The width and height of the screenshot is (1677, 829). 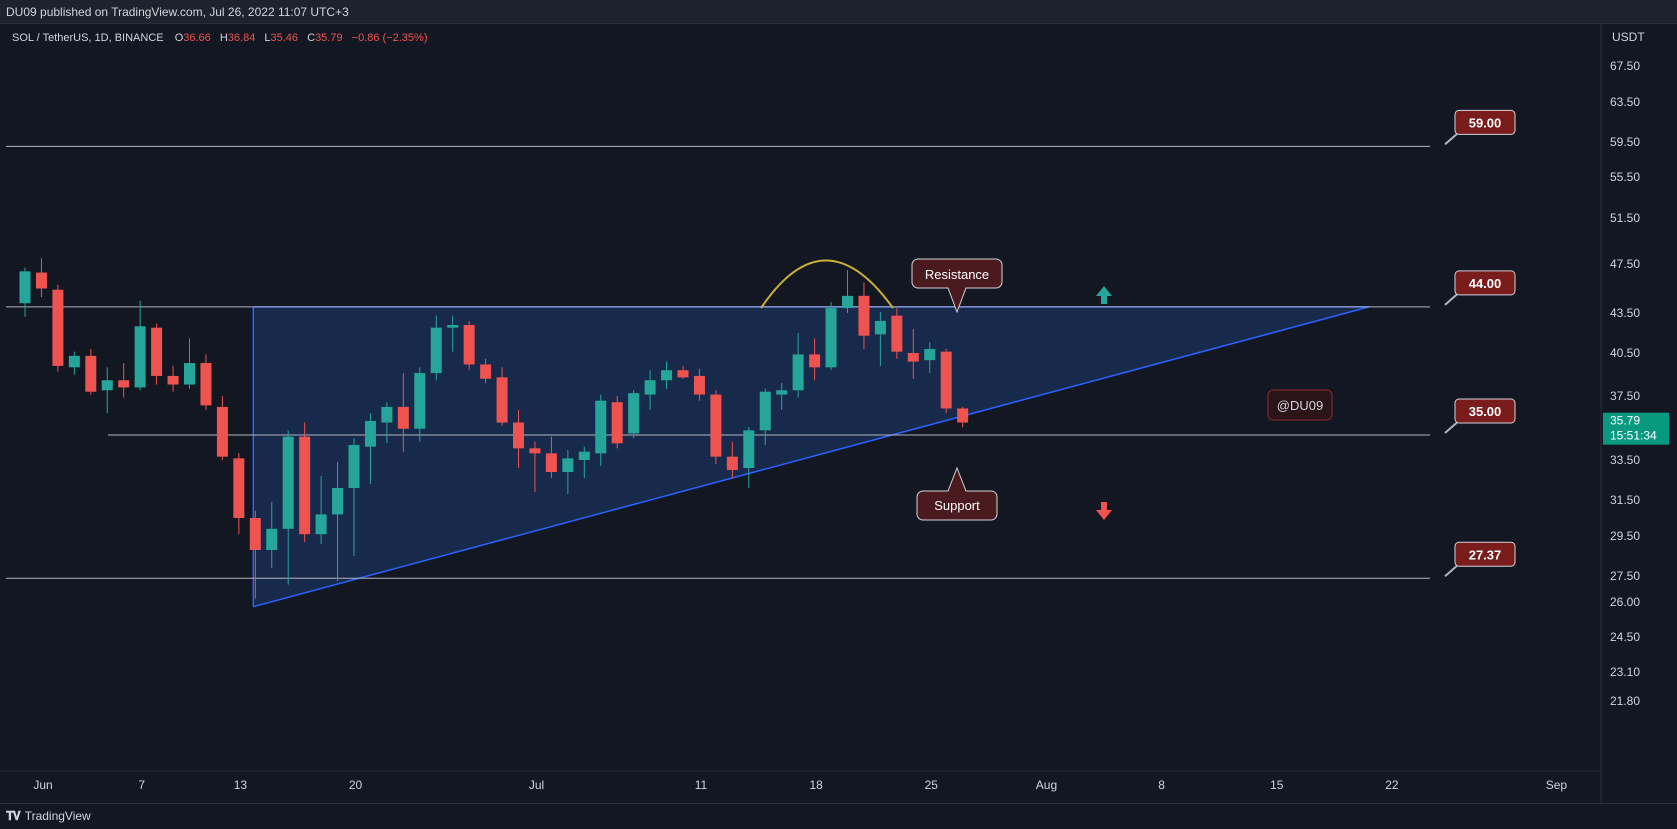 I want to click on y-tick-label: 31.50, so click(x=1625, y=500).